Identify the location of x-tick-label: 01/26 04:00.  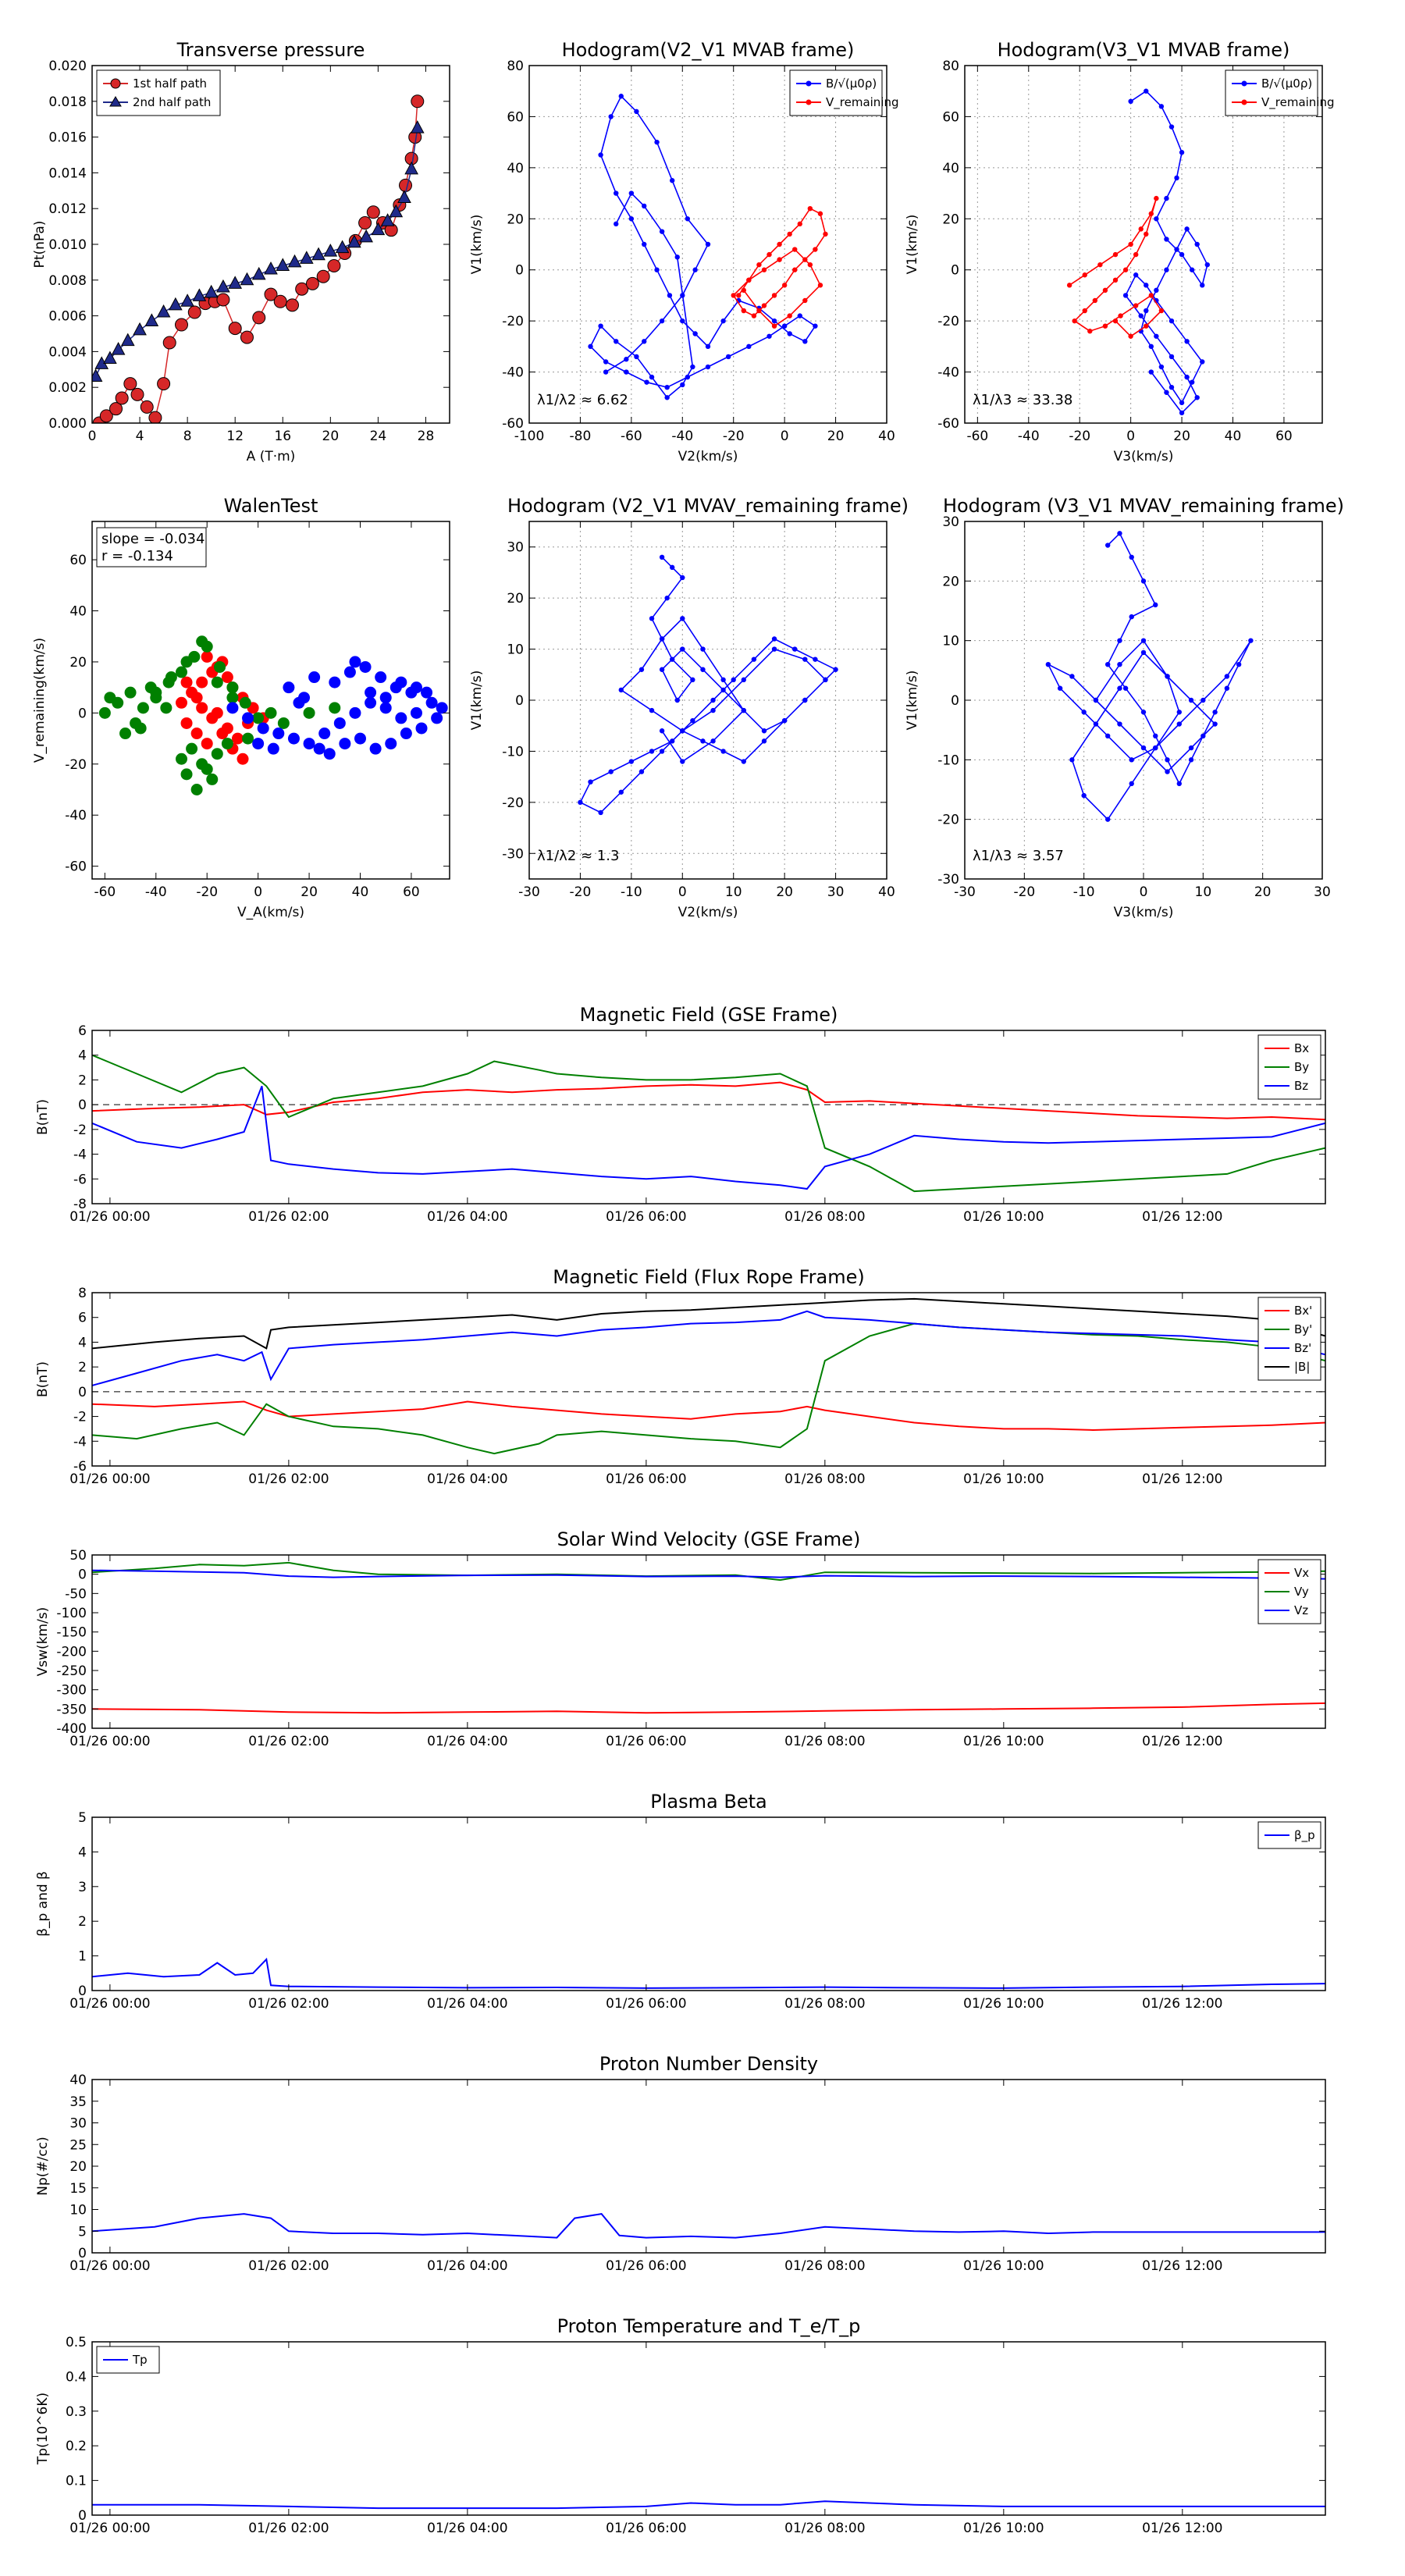
(467, 1217).